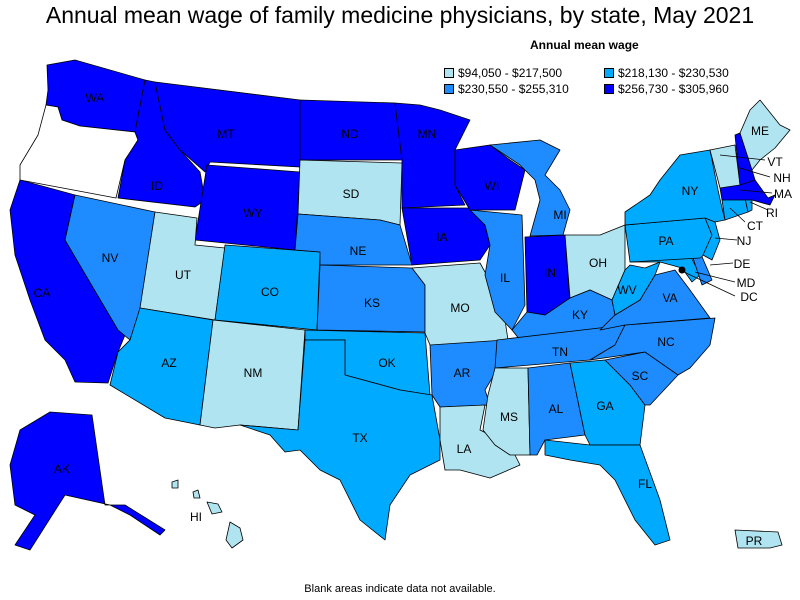 This screenshot has height=600, width=800. I want to click on label-oh: OH, so click(598, 263).